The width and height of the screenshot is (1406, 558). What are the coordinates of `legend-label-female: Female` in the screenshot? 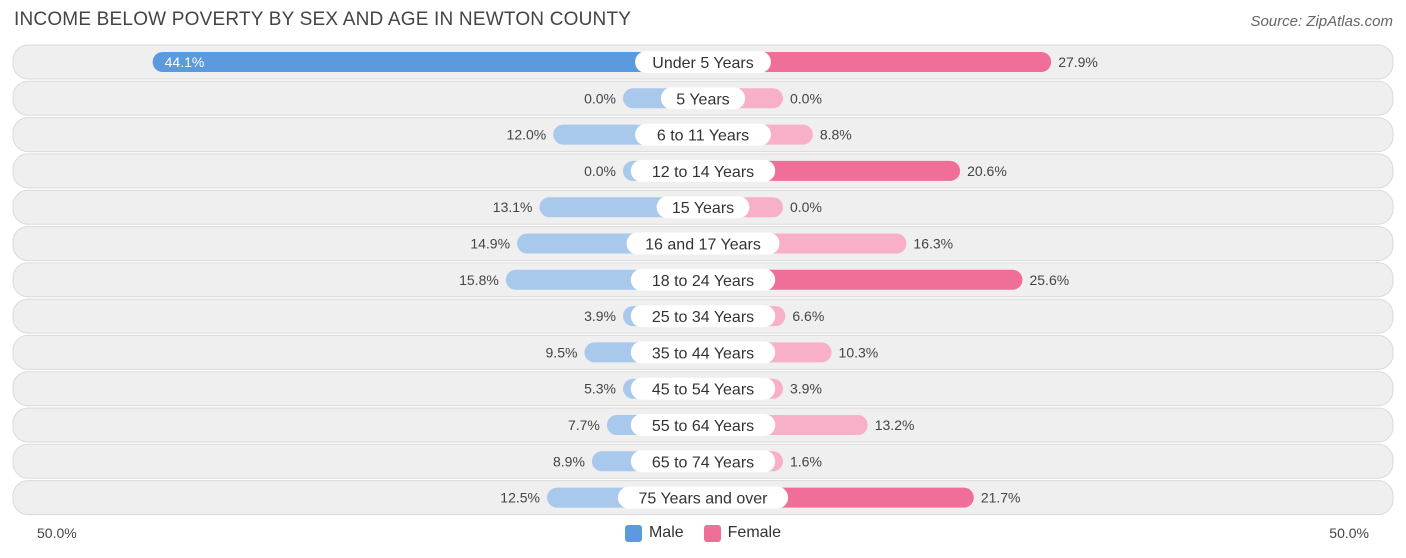 It's located at (754, 532).